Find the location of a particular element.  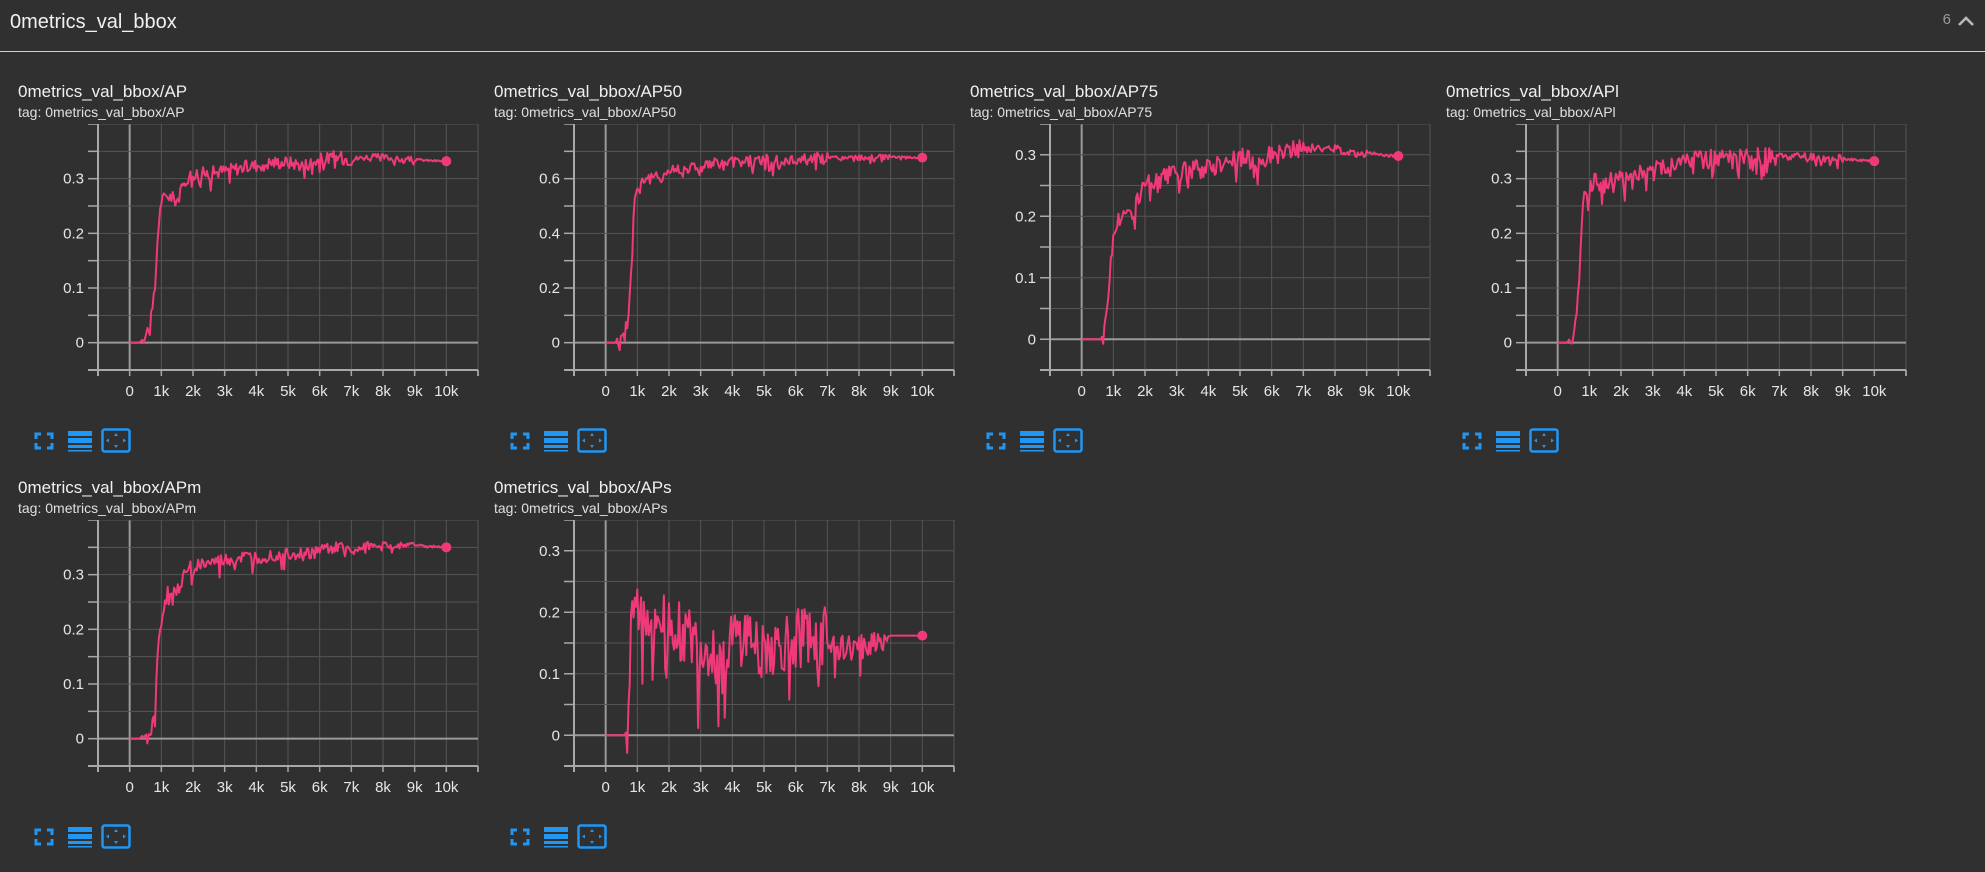

scalar-card: 0metrics_val_bbox/APl tag is located at coordinates (1681, 277).